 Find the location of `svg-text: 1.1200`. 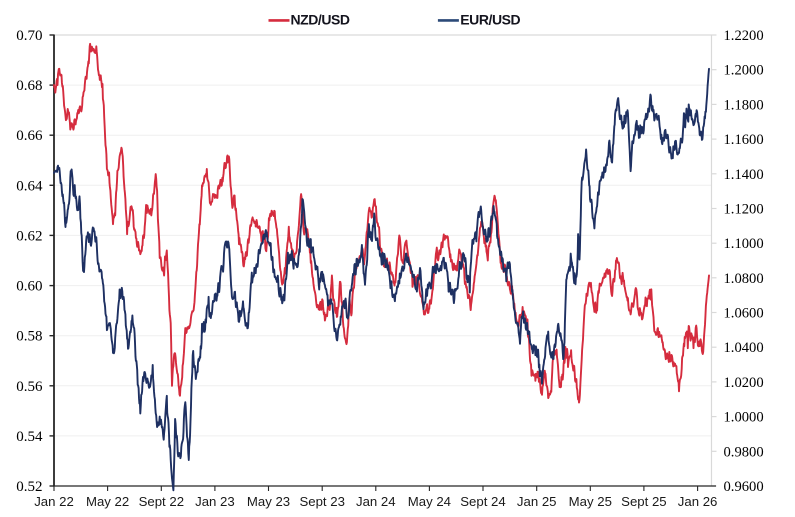

svg-text: 1.1200 is located at coordinates (744, 210).